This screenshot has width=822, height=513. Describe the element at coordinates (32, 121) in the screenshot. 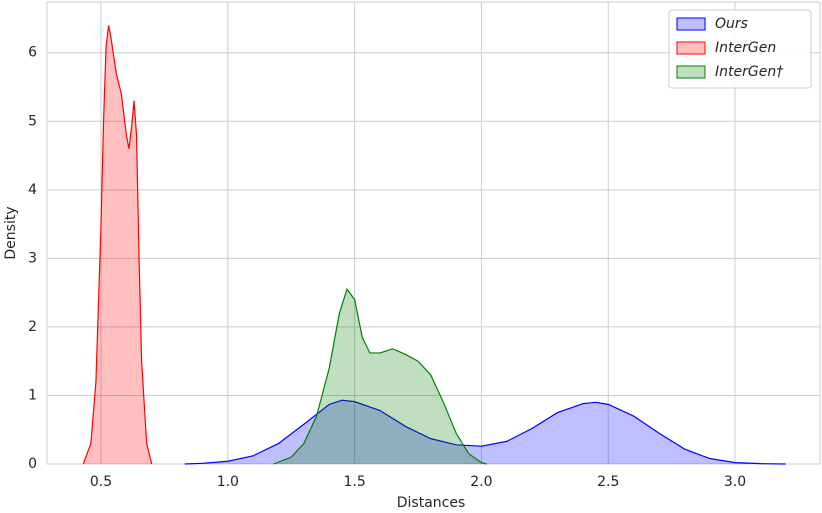

I see `y-tick-label: 5` at that location.